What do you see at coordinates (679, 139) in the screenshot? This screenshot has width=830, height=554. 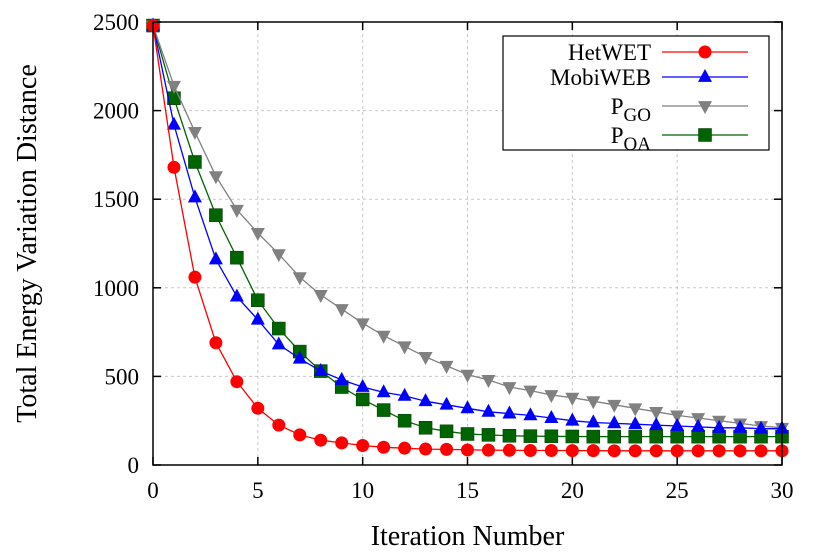 I see `legend-entry-poa: POA` at bounding box center [679, 139].